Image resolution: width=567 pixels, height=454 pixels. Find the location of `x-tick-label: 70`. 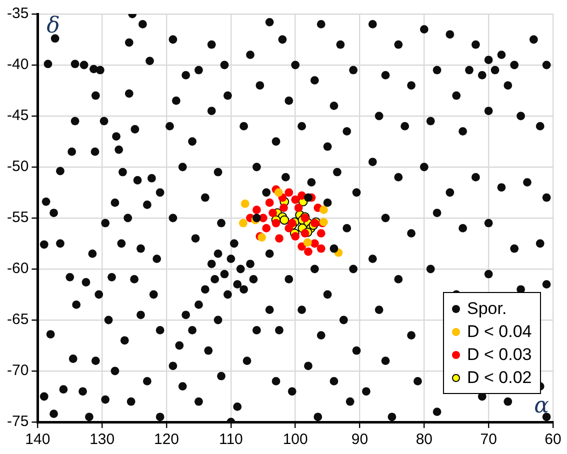

x-tick-label: 70 is located at coordinates (488, 439).